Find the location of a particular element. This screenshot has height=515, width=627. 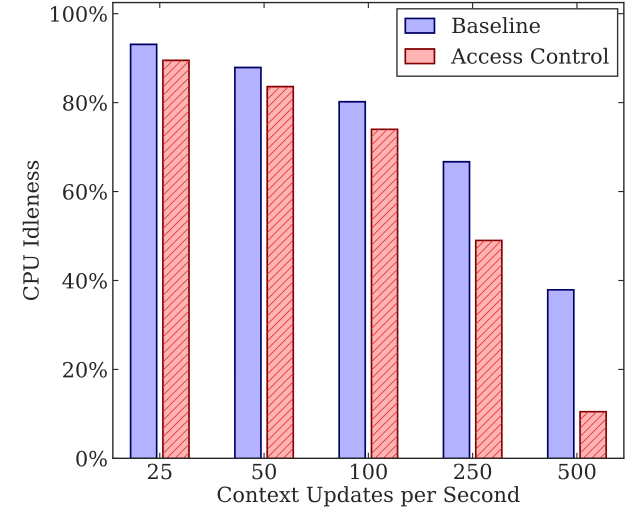

x-tick-label: 500 is located at coordinates (577, 472).